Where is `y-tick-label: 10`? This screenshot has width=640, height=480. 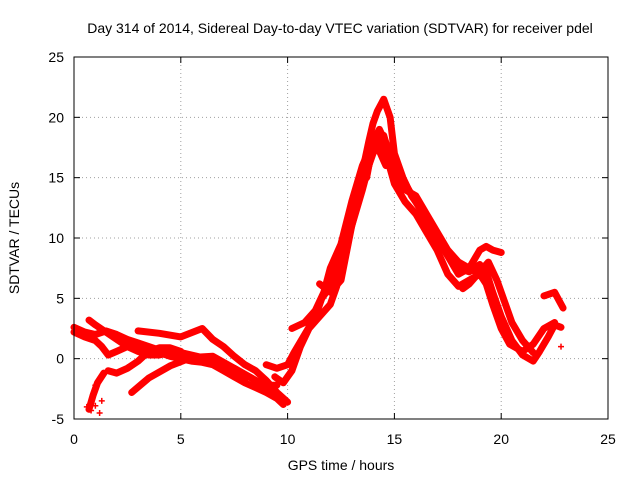 y-tick-label: 10 is located at coordinates (56, 238).